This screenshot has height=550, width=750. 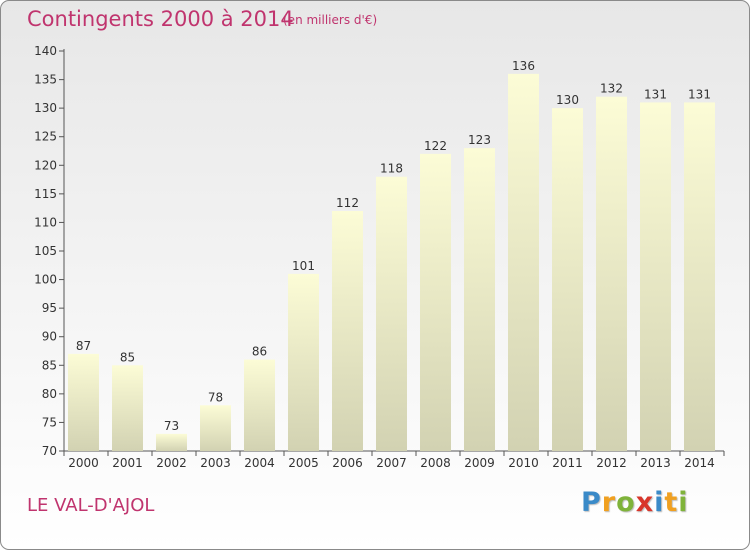 What do you see at coordinates (215, 397) in the screenshot?
I see `value-label: 78` at bounding box center [215, 397].